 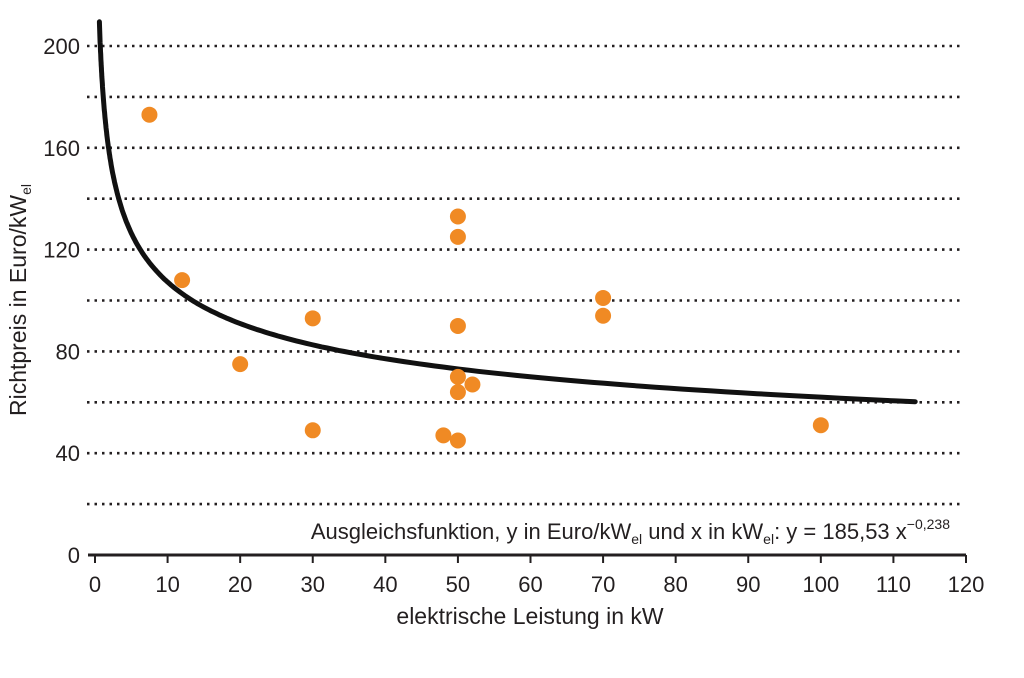 I want to click on x-tick-label: 50, so click(x=458, y=584).